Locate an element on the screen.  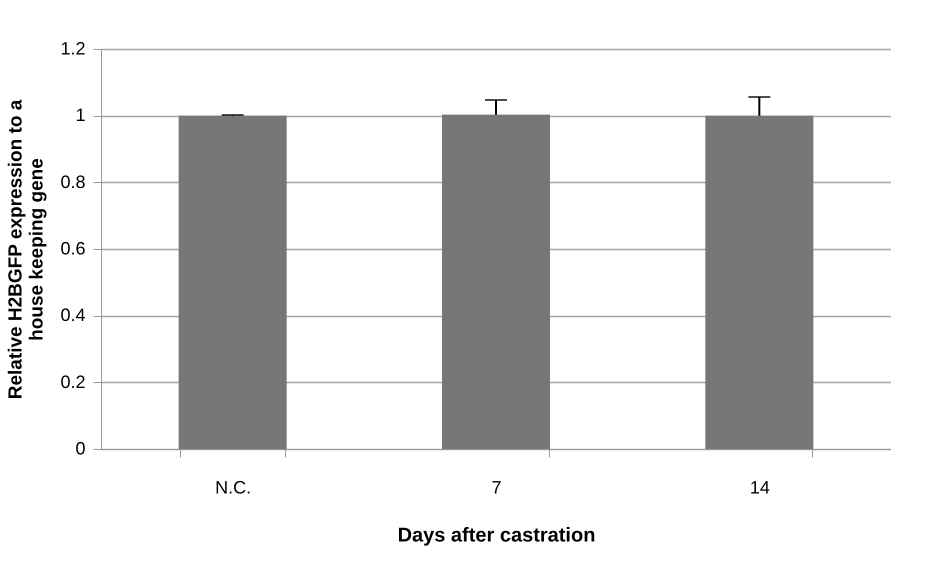
y-tick-label: 0.6 is located at coordinates (73, 248).